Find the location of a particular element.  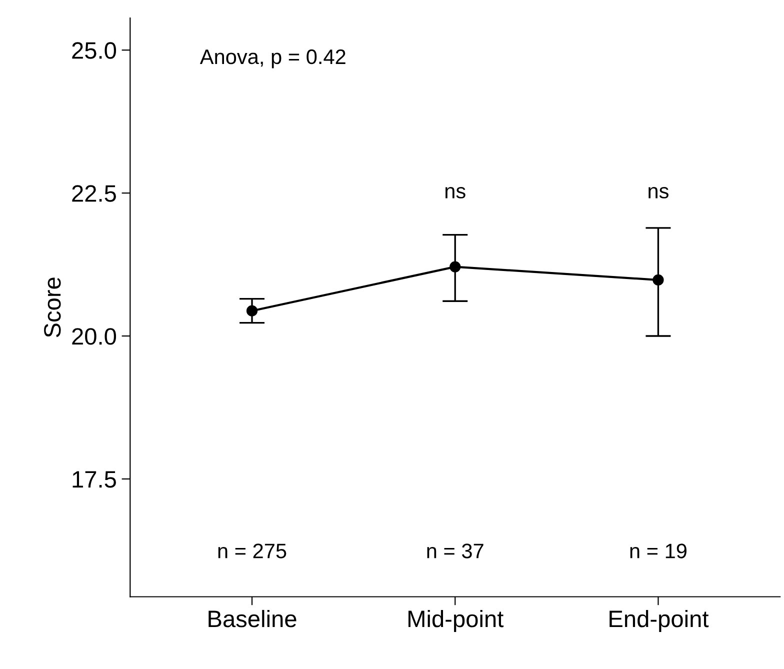

x-tick-label: Baseline is located at coordinates (252, 619).